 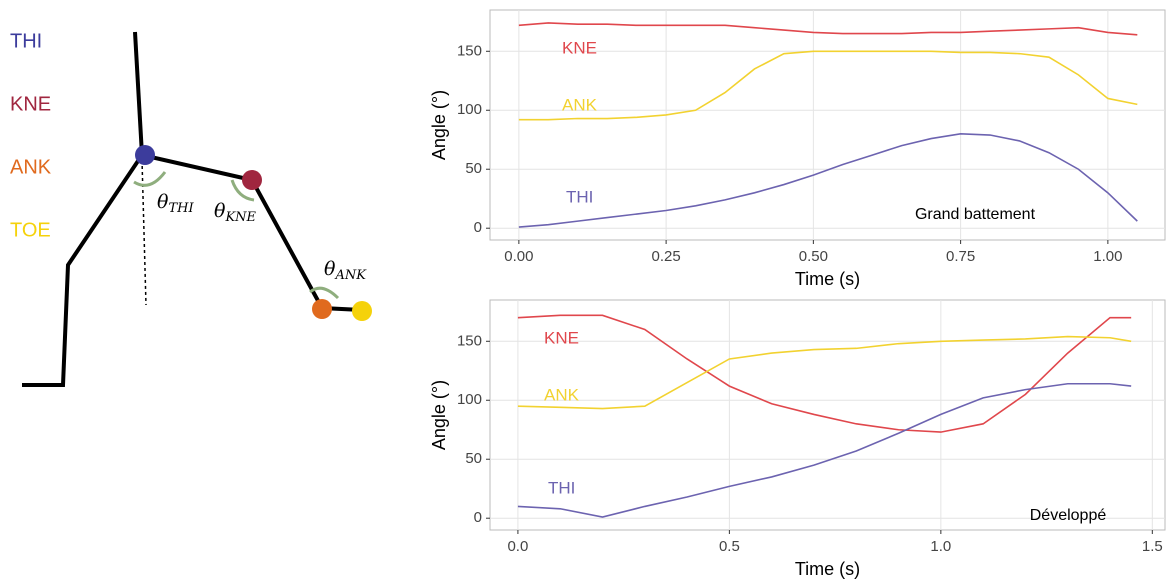 I want to click on chart-caption: Grand battement, so click(x=975, y=214).